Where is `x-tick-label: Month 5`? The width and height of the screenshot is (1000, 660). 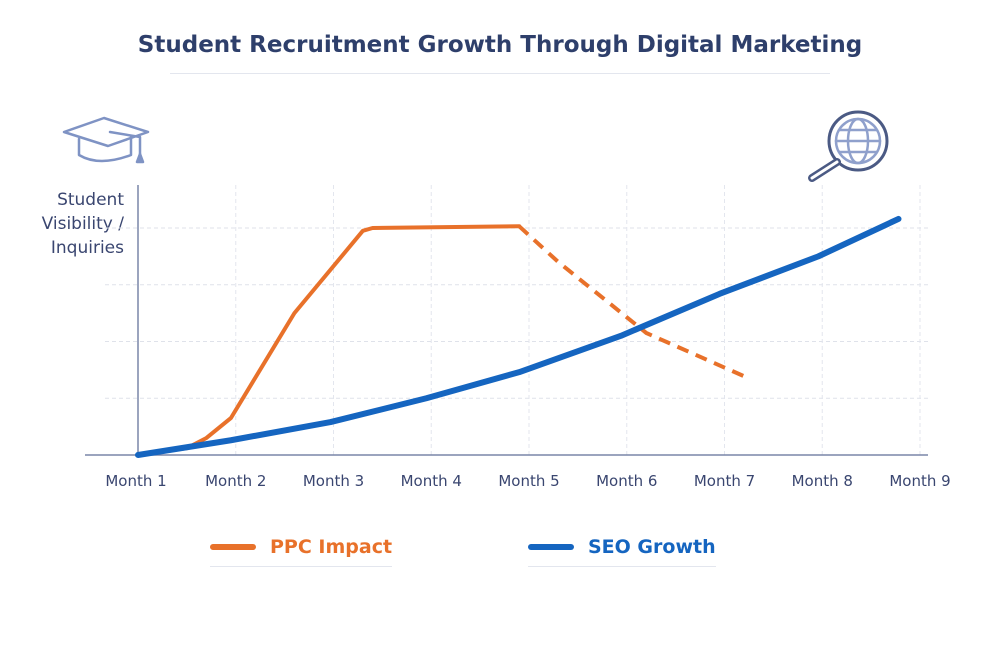
x-tick-label: Month 5 is located at coordinates (528, 481).